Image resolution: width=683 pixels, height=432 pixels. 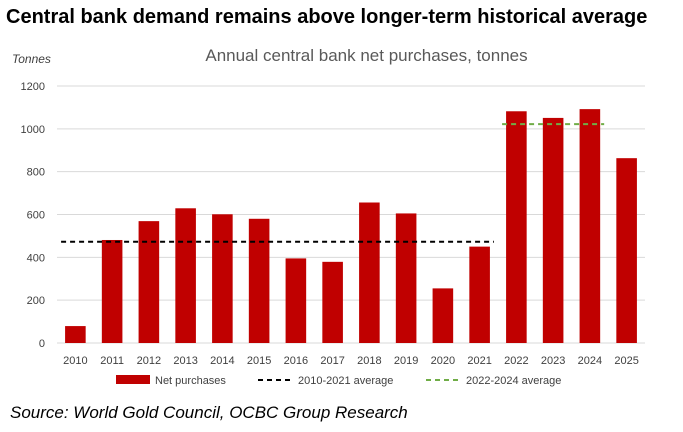 I want to click on bar-2015, so click(x=259, y=280).